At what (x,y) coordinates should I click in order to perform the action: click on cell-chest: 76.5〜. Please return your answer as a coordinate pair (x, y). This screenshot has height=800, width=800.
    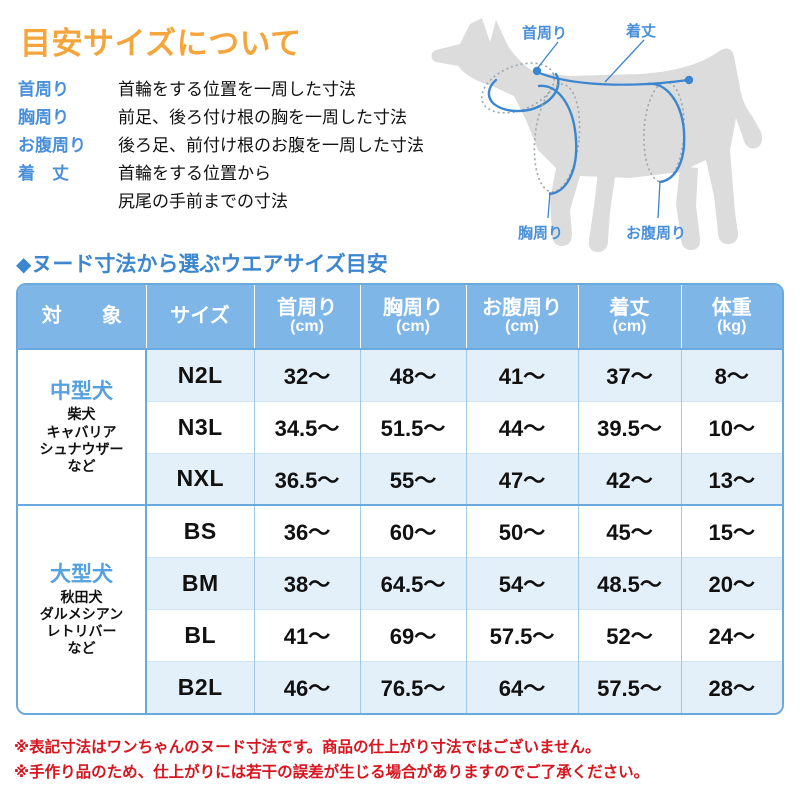
    Looking at the image, I should click on (413, 686).